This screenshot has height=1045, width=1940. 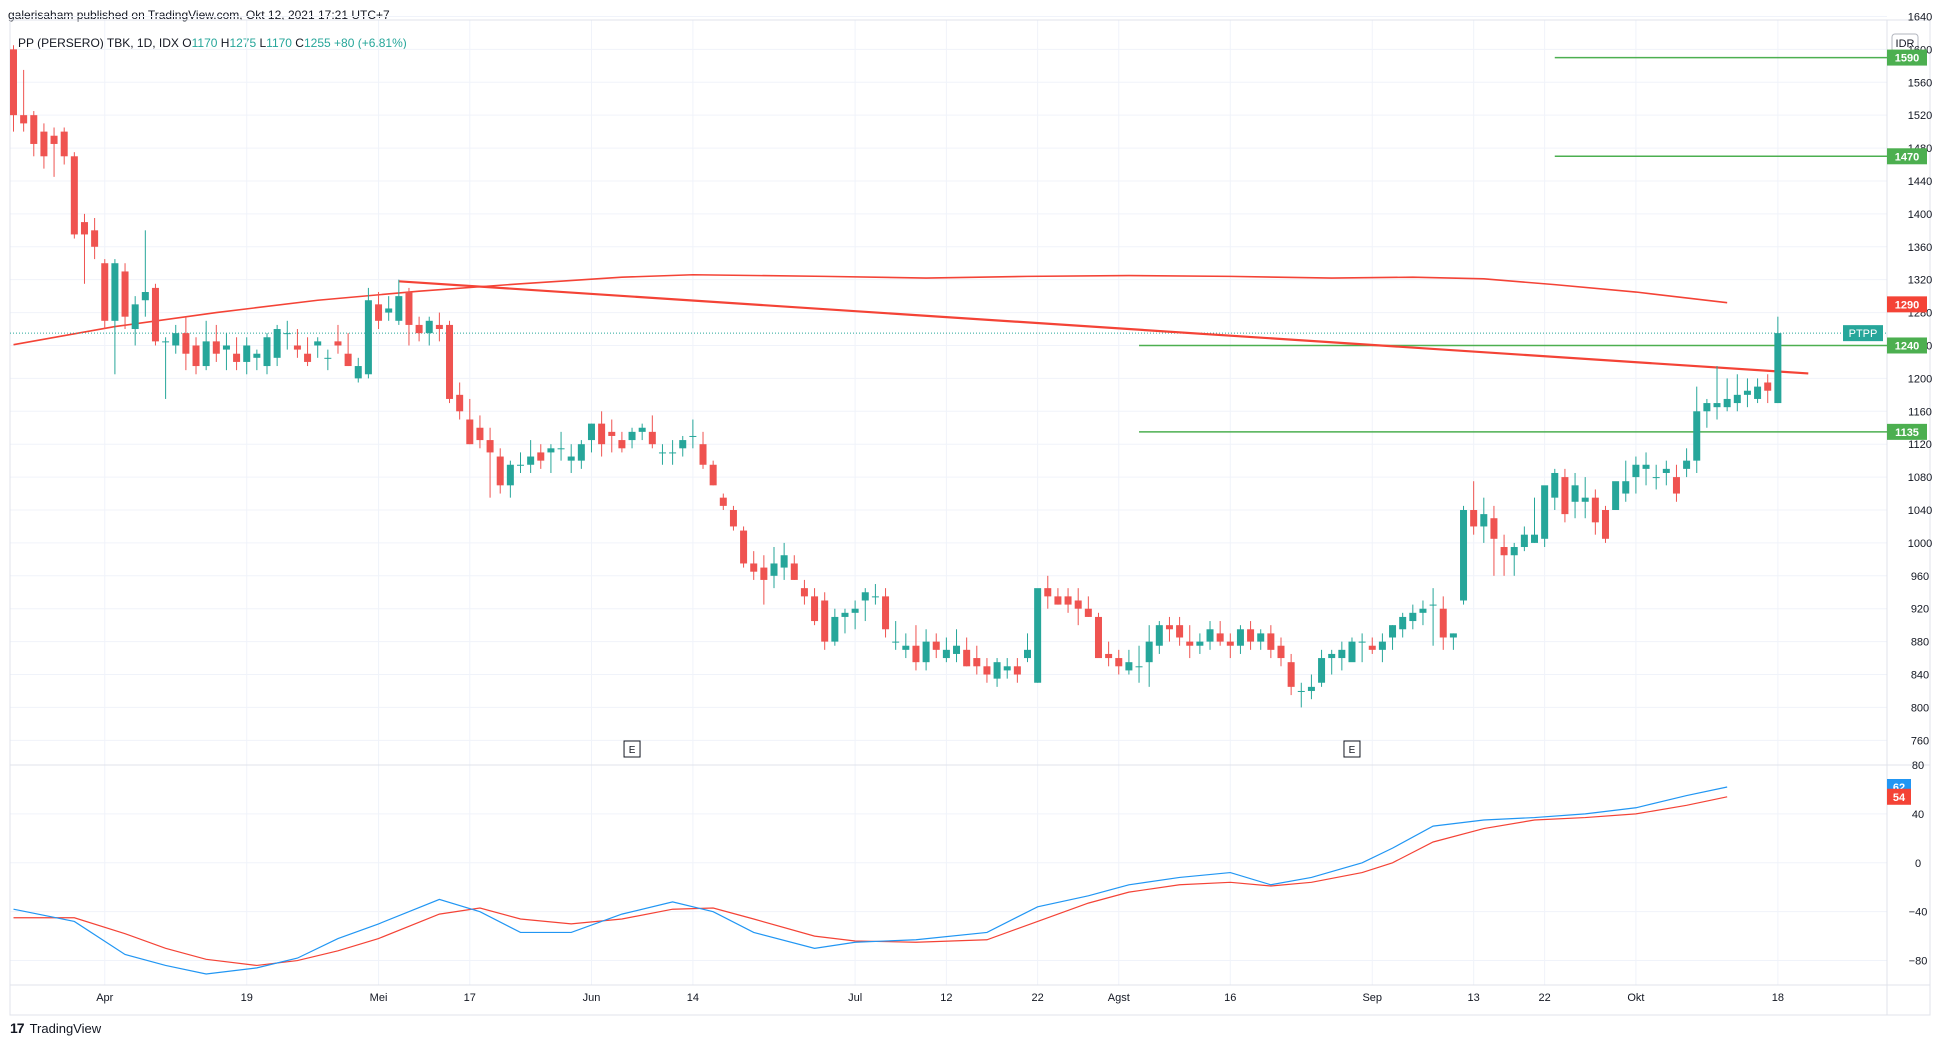 I want to click on tradingview-brand: 17 TradingView, so click(x=55, y=1028).